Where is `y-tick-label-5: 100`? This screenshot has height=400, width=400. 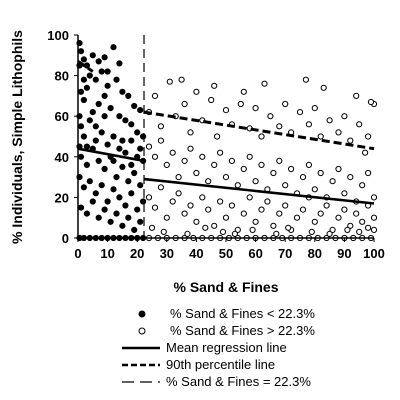 y-tick-label-5: 100 is located at coordinates (58, 35).